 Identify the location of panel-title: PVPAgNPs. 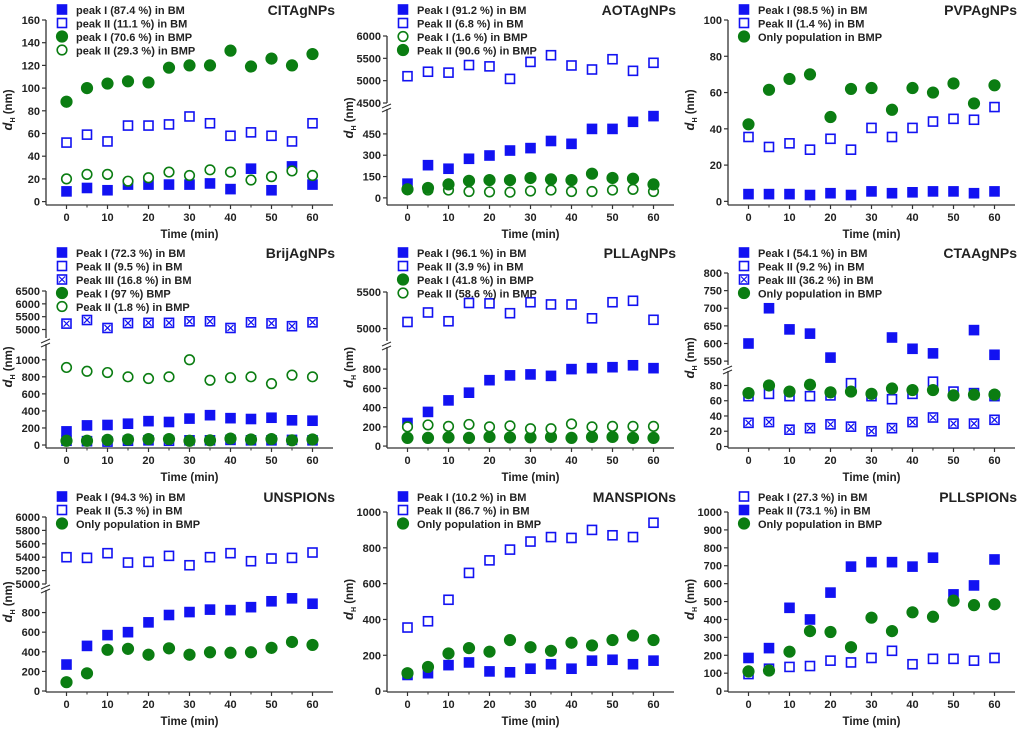
(980, 10).